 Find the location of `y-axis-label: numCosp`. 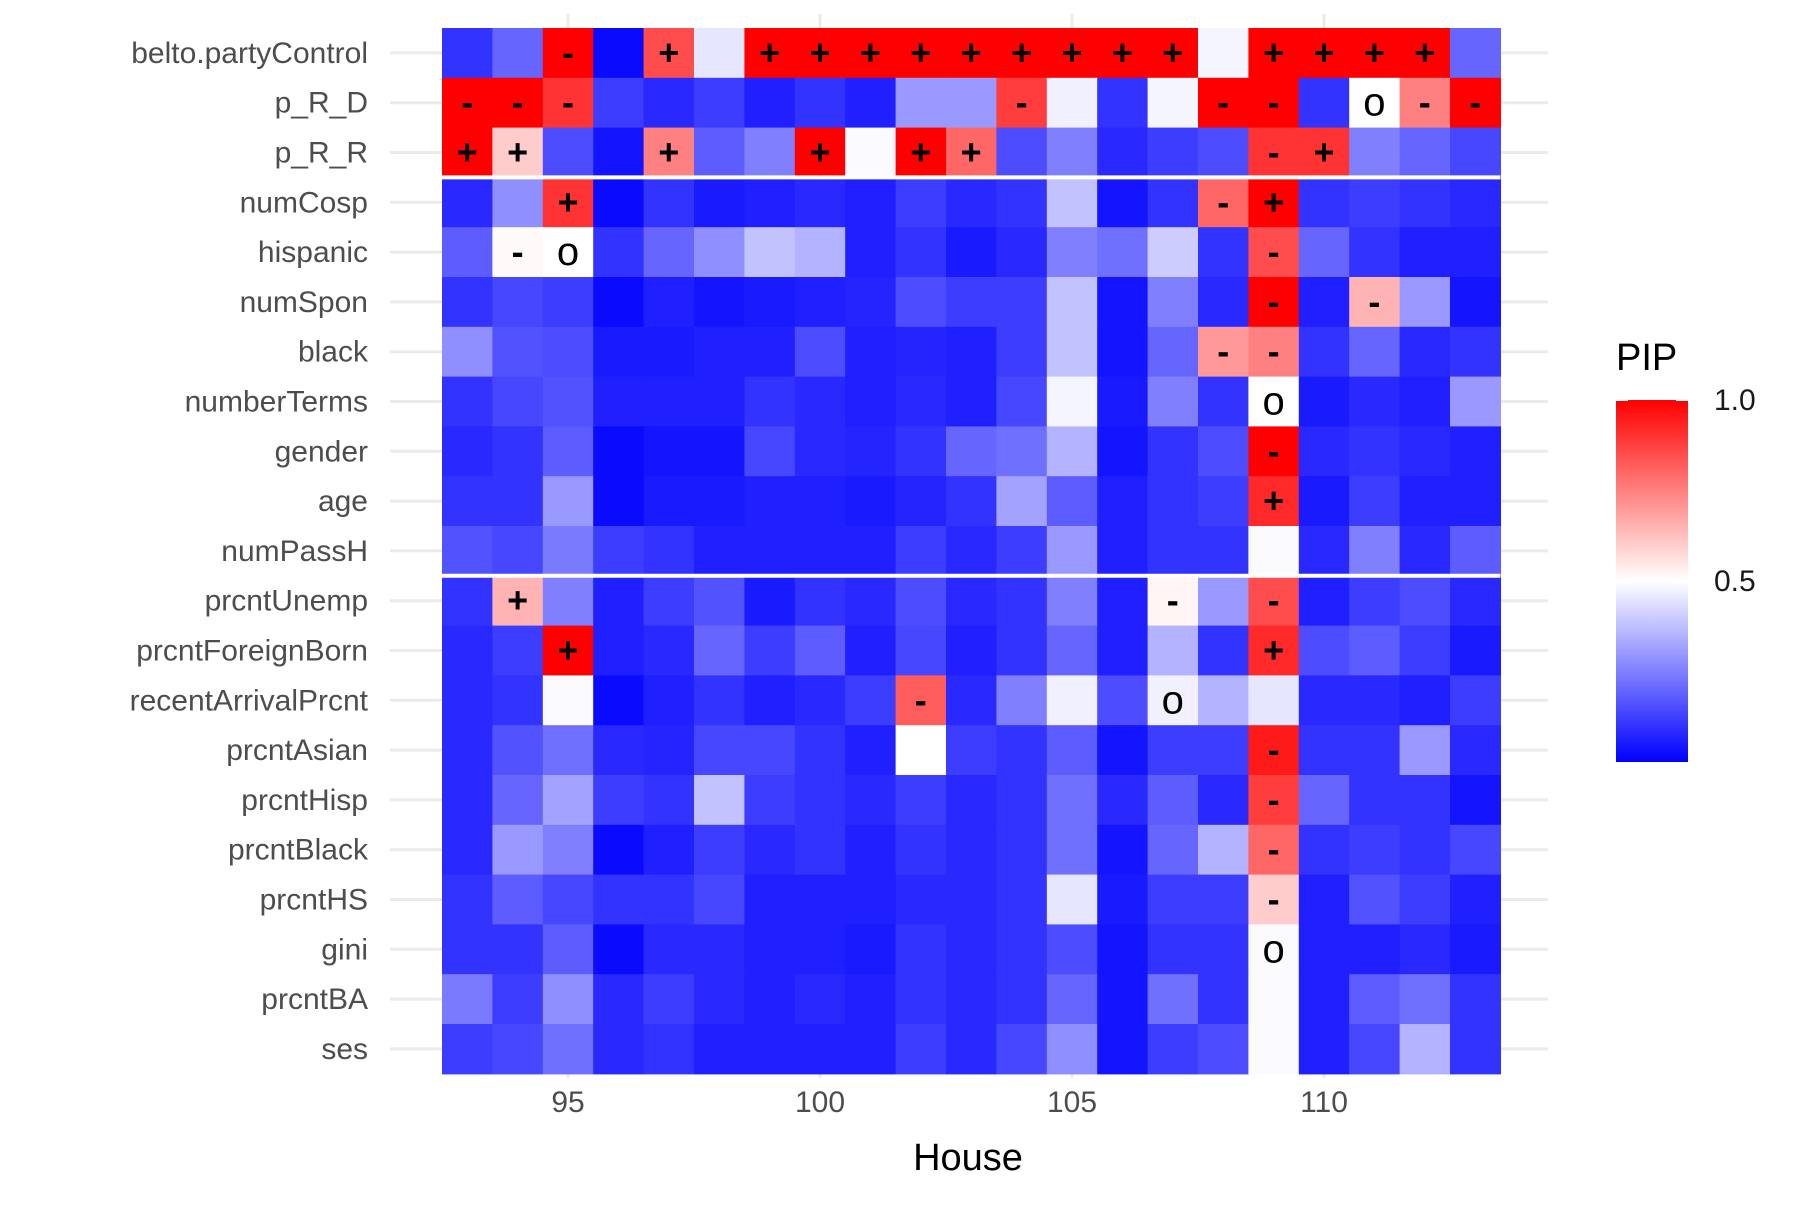

y-axis-label: numCosp is located at coordinates (304, 202).